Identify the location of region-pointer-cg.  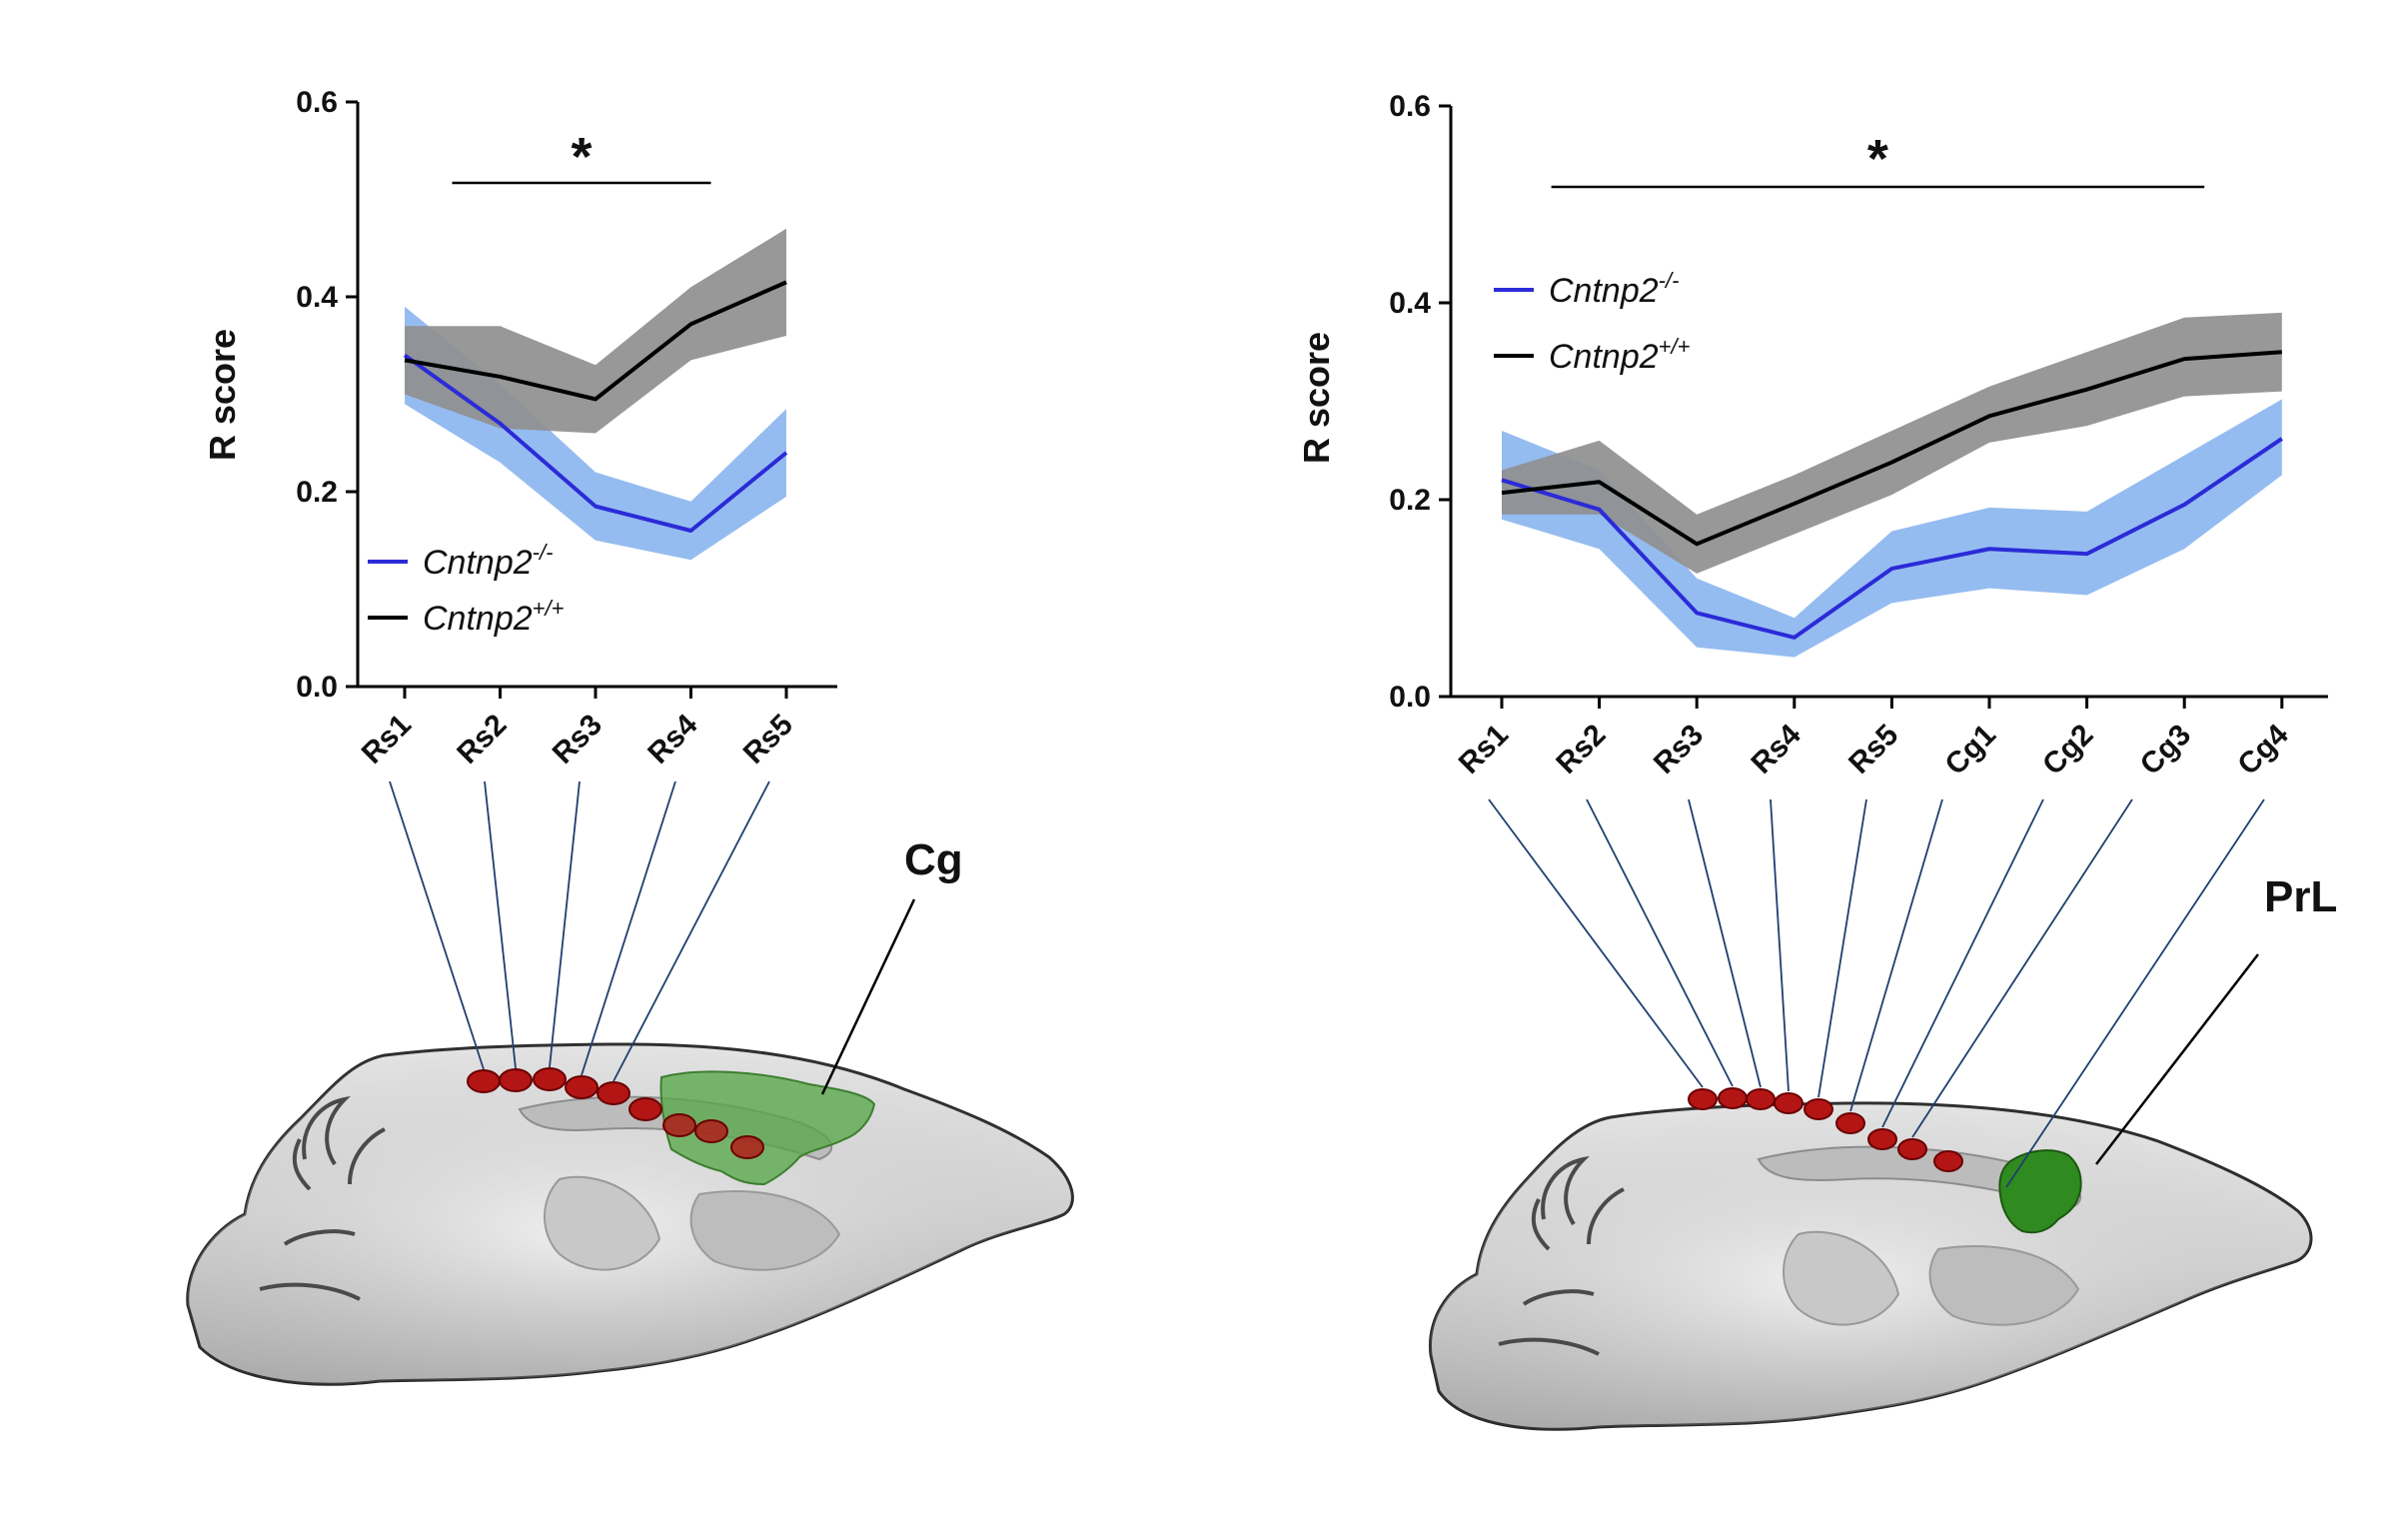
(868, 996).